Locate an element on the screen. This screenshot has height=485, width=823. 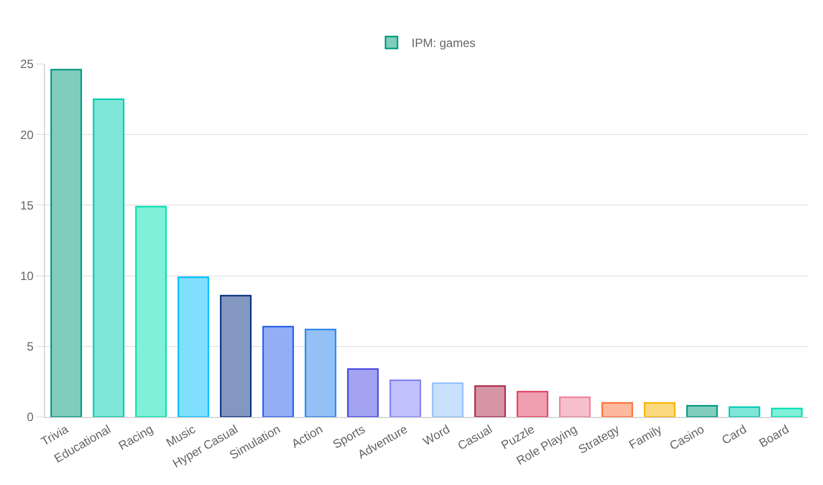
y-tick-label: 5 is located at coordinates (30, 347).